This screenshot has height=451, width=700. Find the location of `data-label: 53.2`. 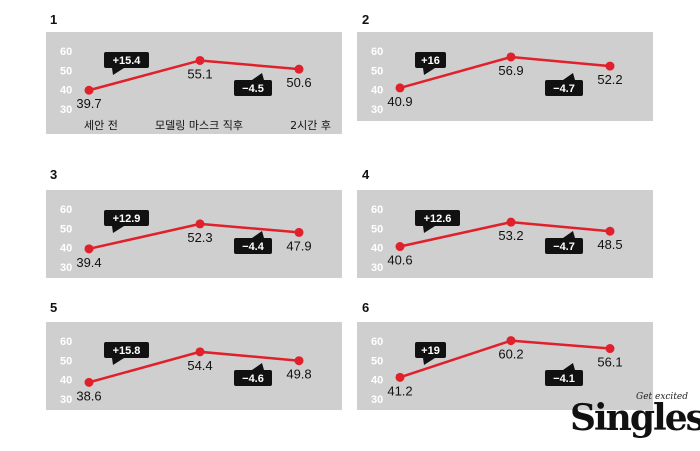

data-label: 53.2 is located at coordinates (510, 235).